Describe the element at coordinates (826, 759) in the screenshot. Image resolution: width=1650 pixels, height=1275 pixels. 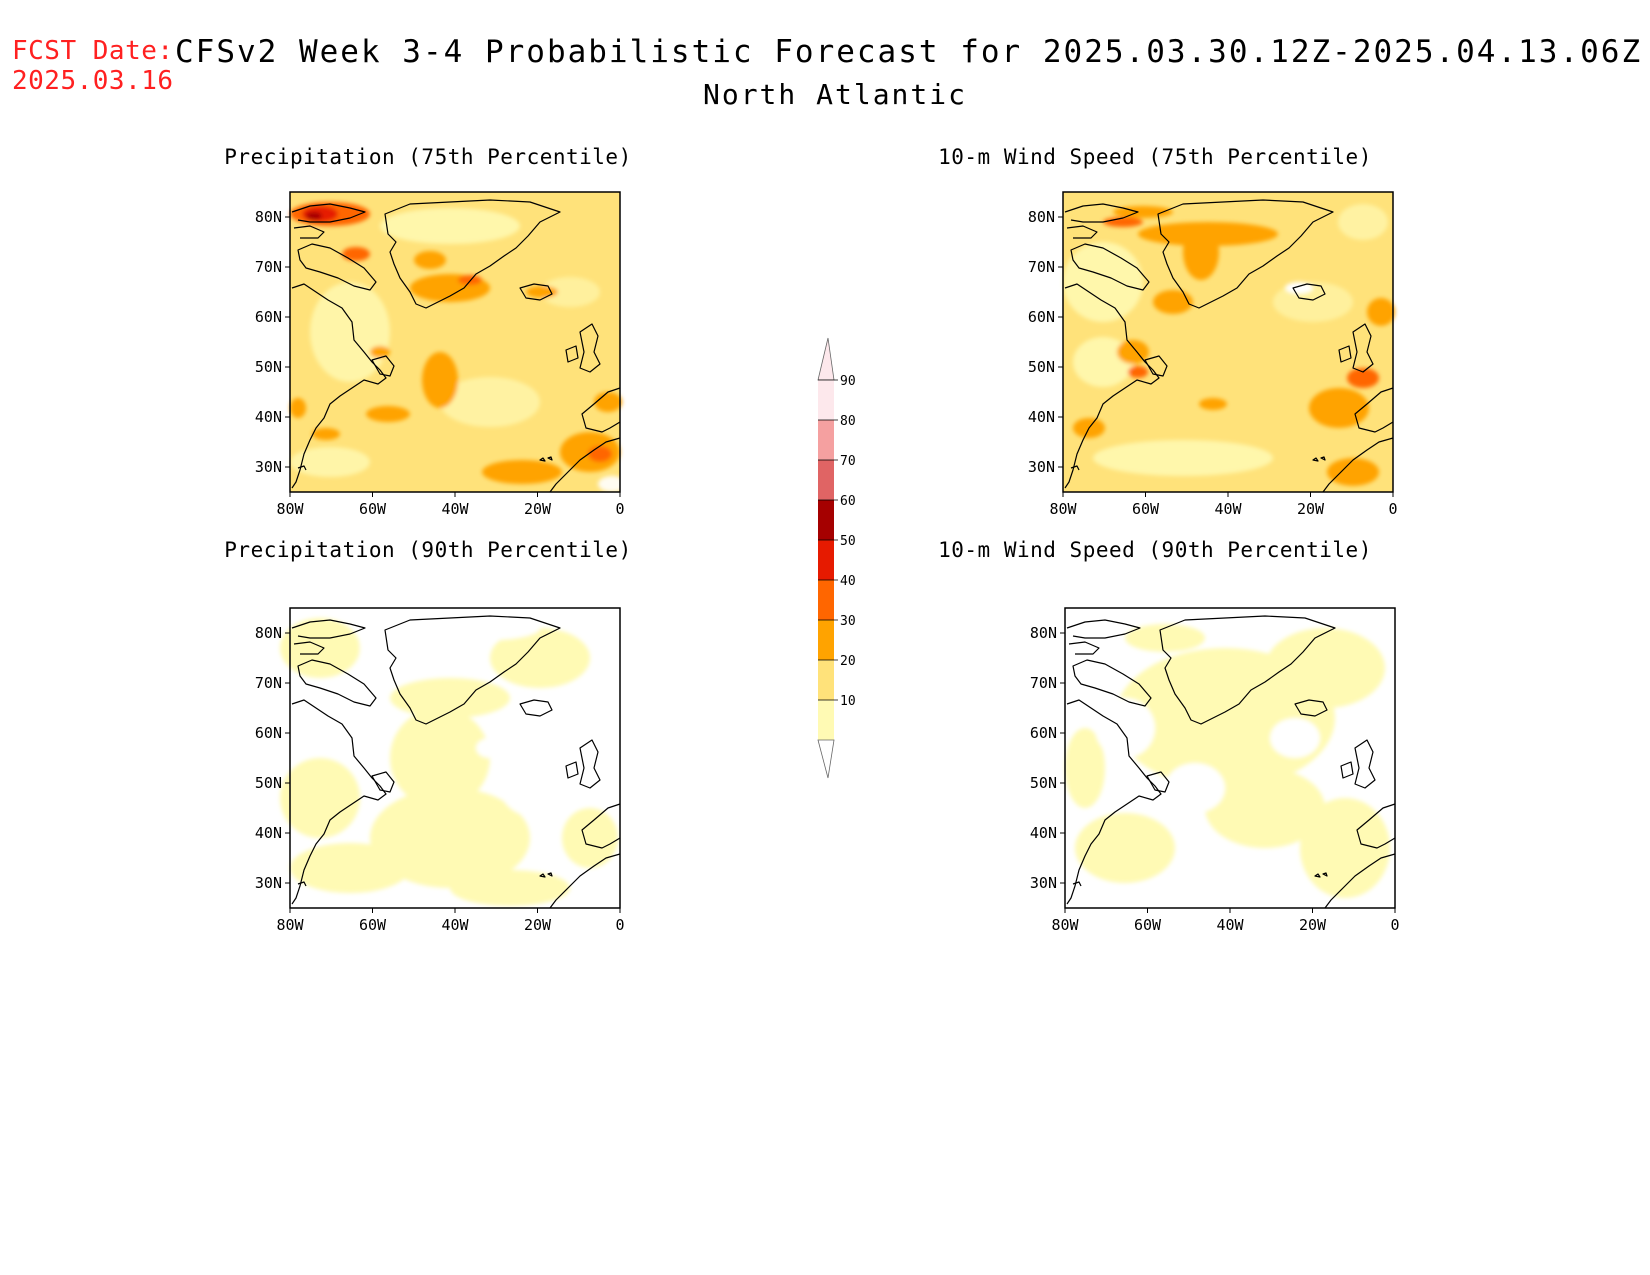
I see `colorbar-bottom-cap` at that location.